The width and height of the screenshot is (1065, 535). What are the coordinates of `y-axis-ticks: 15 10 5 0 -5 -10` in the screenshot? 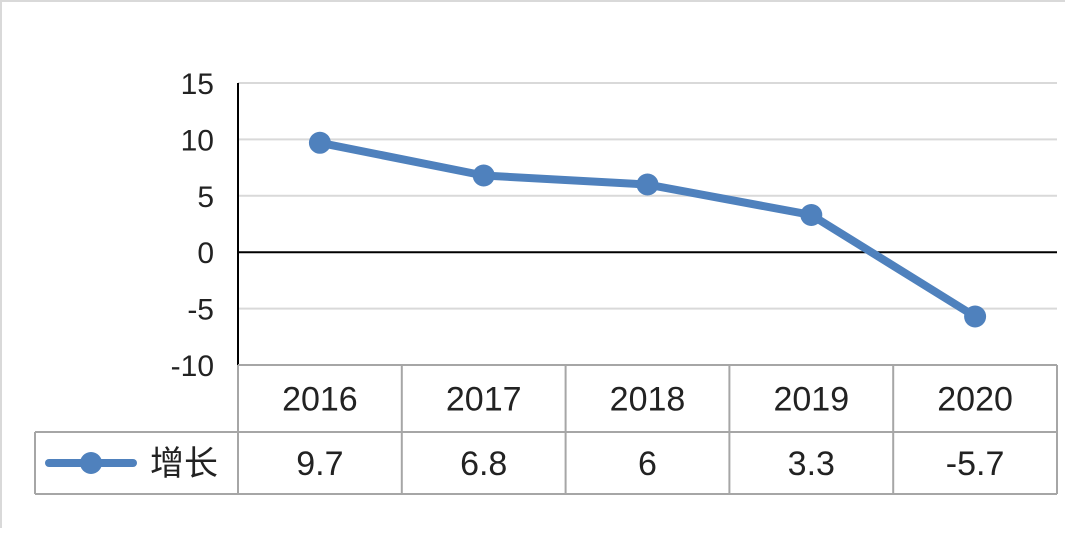 It's located at (192, 225).